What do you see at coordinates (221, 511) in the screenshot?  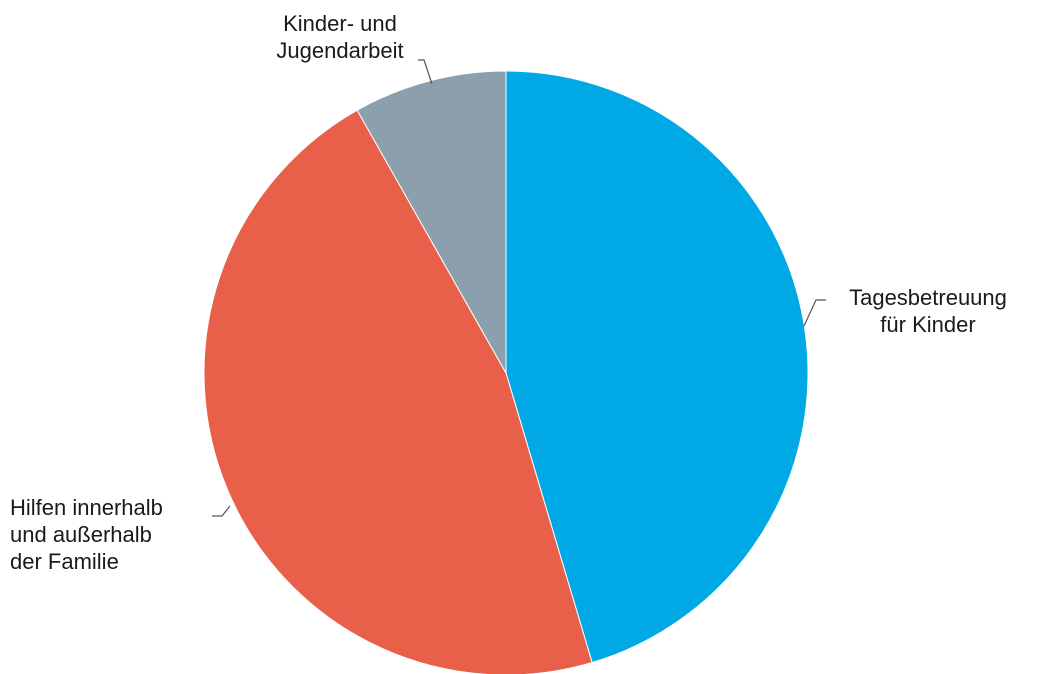 I see `leader-line-hilfen` at bounding box center [221, 511].